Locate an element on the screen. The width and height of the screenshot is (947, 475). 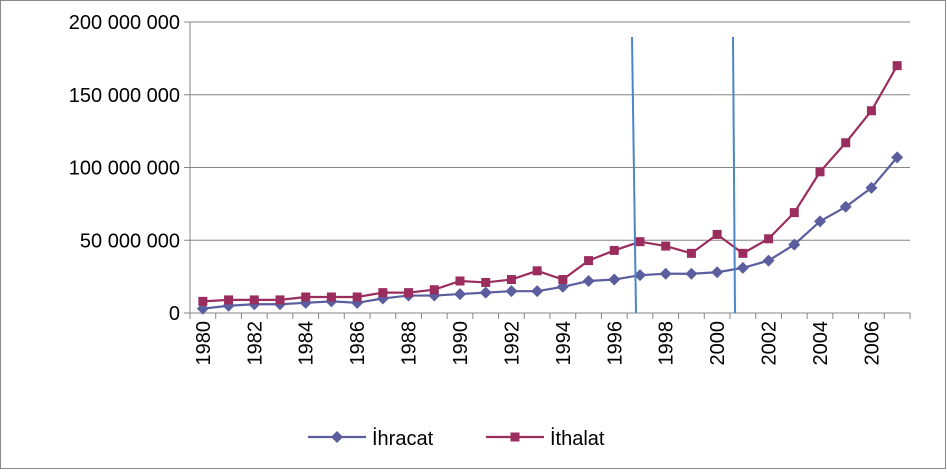
x-tick-label: 1998 is located at coordinates (667, 343).